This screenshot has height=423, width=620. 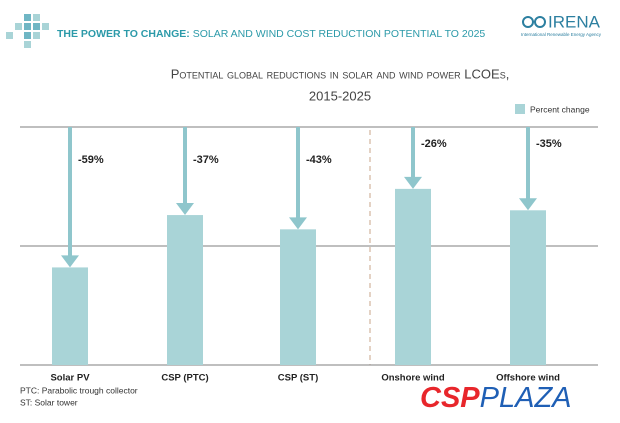 What do you see at coordinates (340, 95) in the screenshot?
I see `chart-title: 2015-2025` at bounding box center [340, 95].